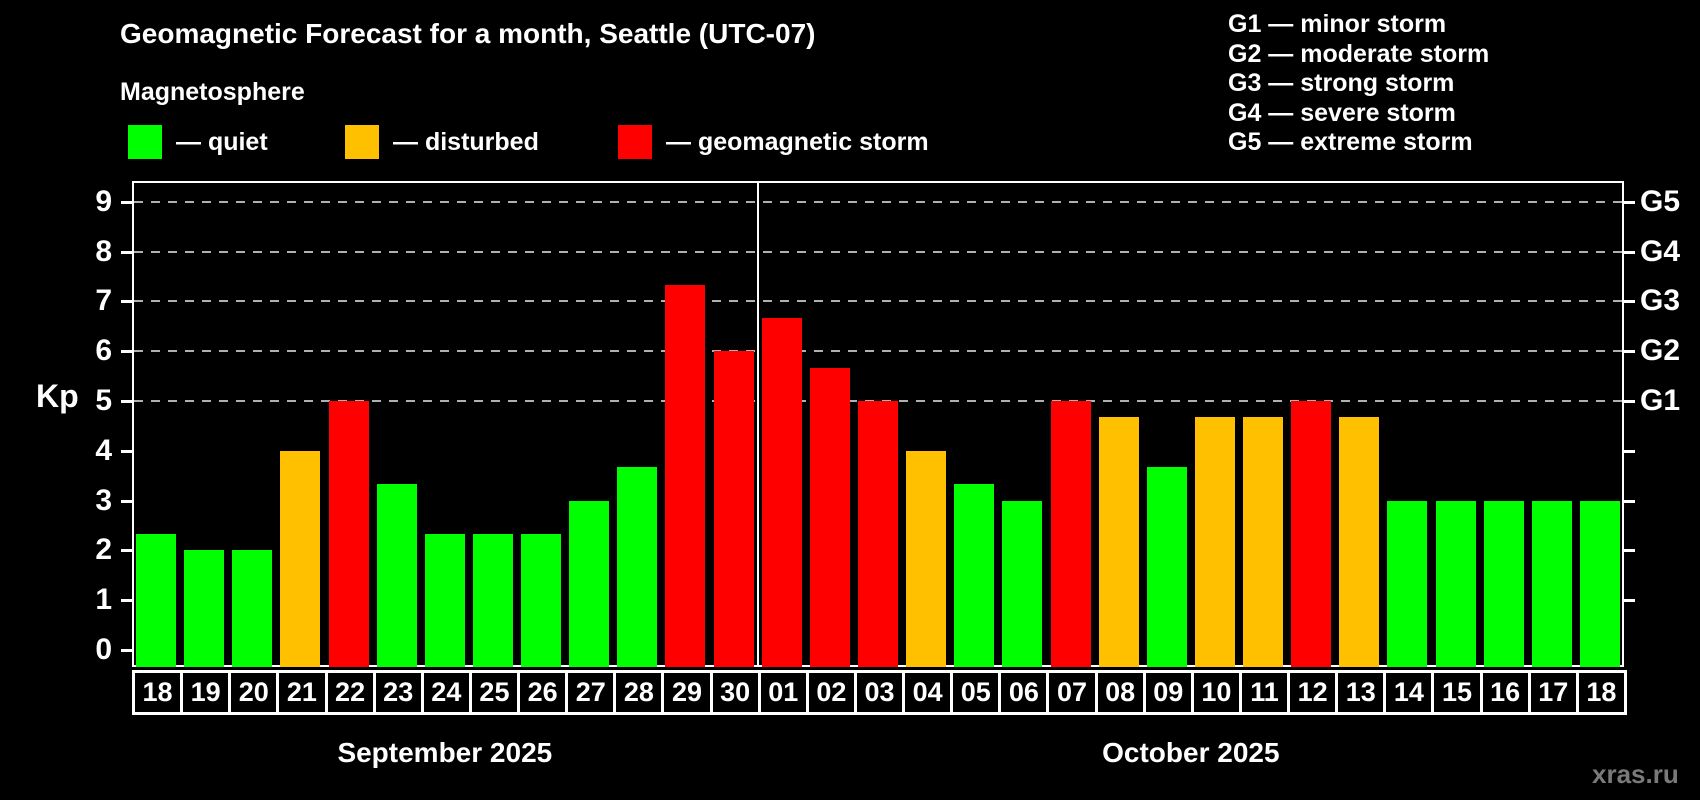  Describe the element at coordinates (445, 752) in the screenshot. I see `month-label-0: September 2025` at that location.